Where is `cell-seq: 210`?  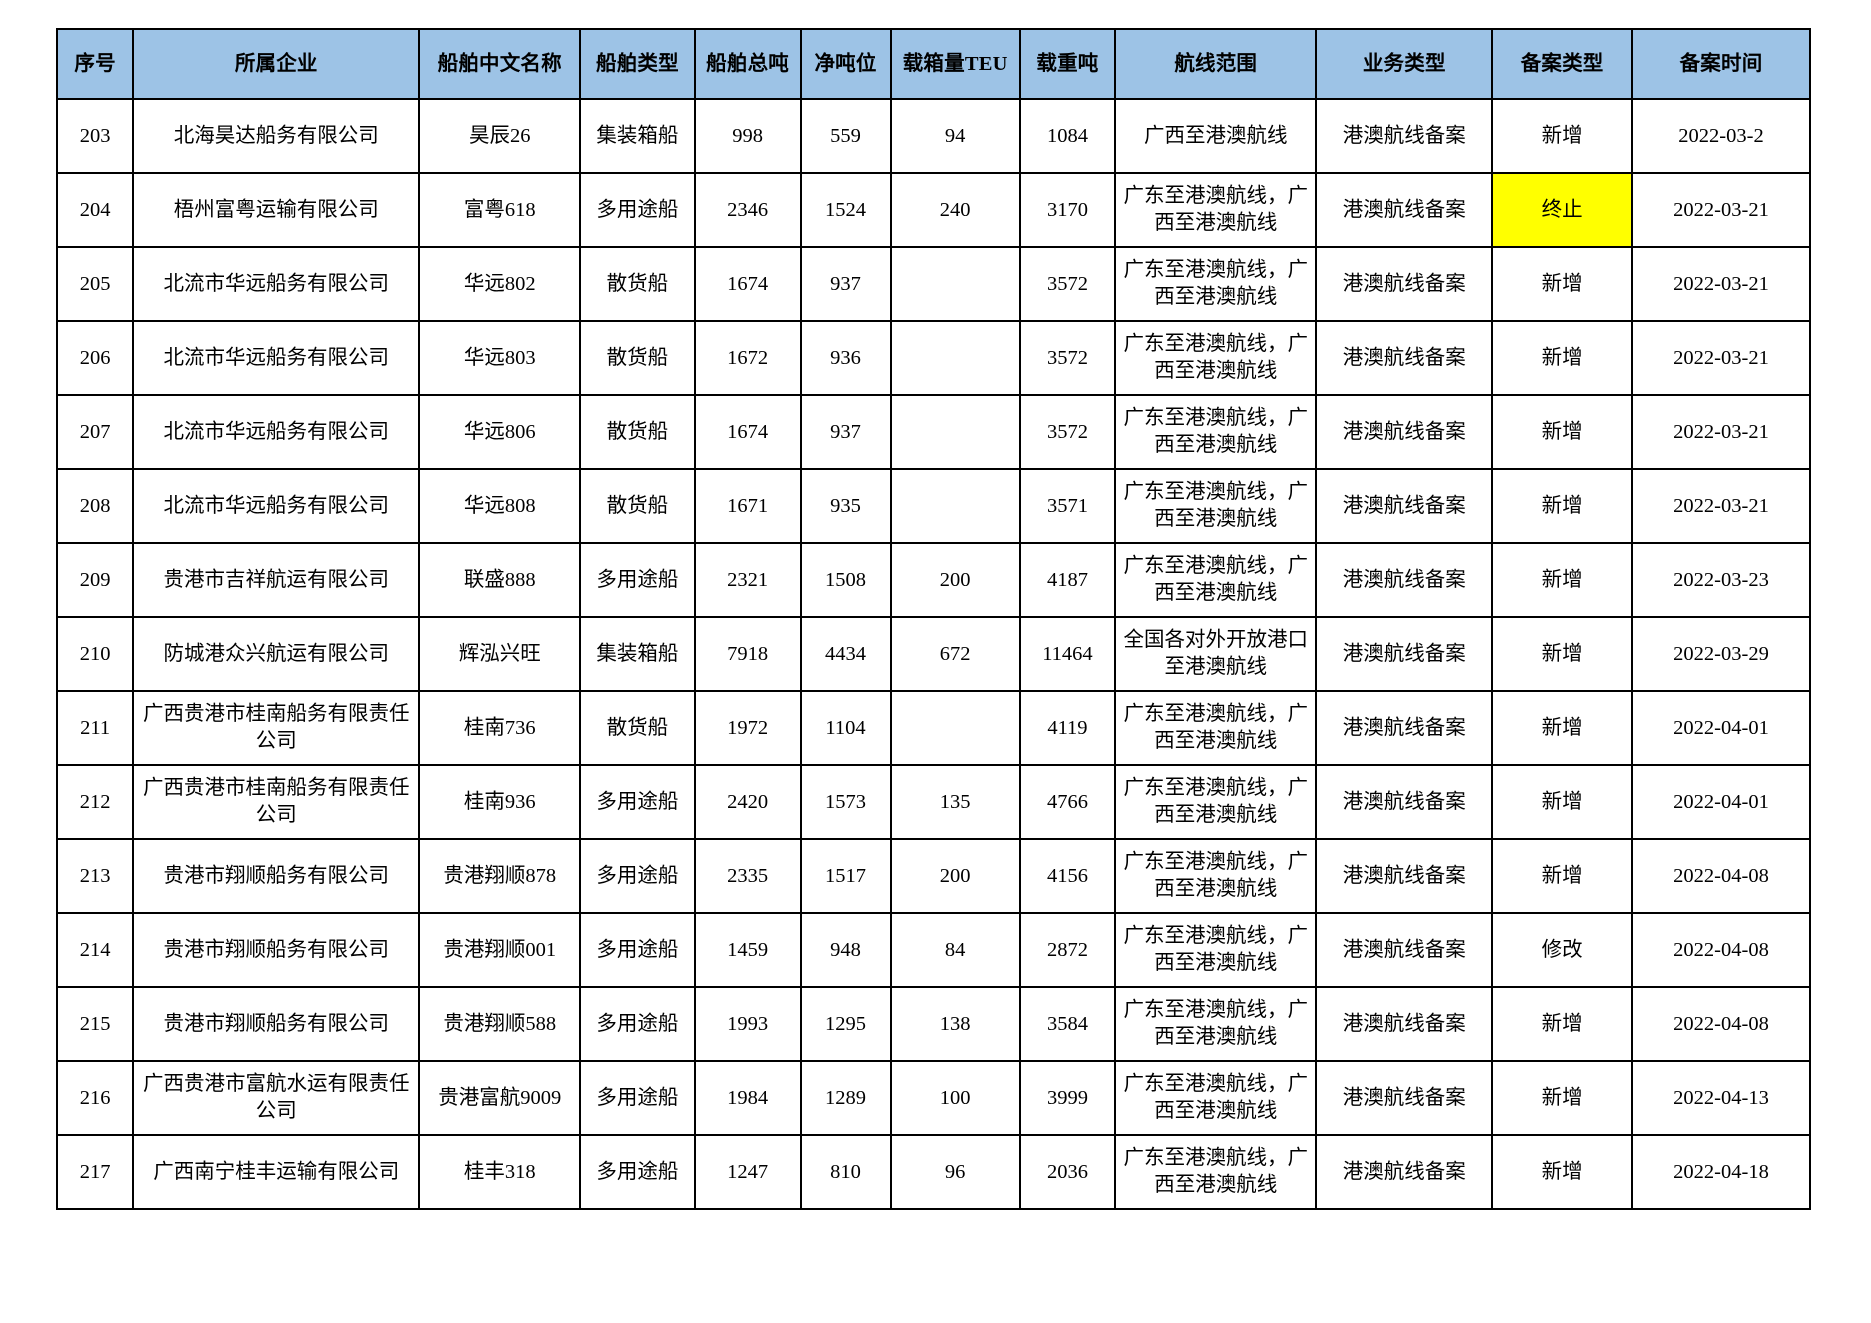
cell-seq: 210 is located at coordinates (95, 654).